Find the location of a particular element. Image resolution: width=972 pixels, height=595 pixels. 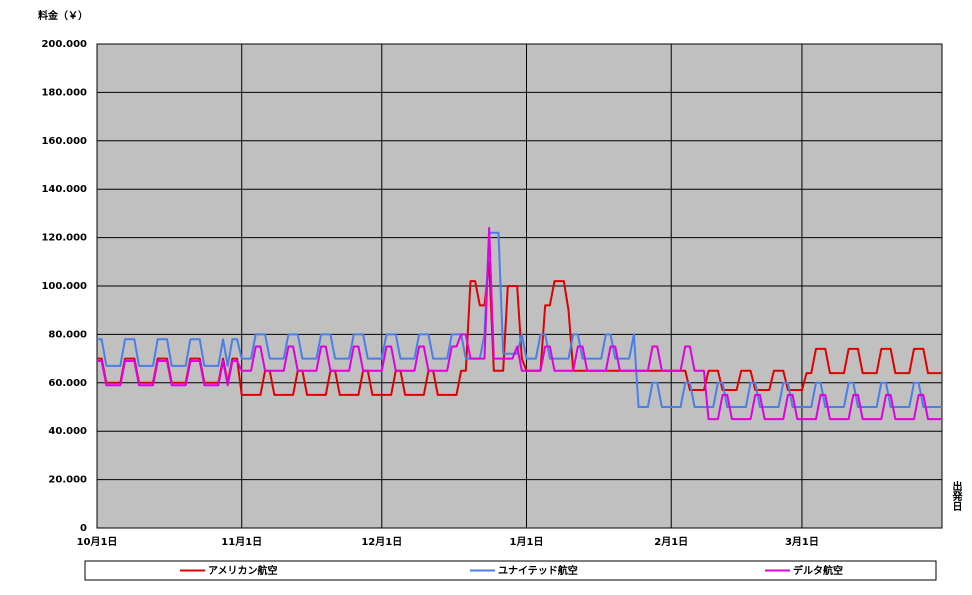

y-tick-label: 0 is located at coordinates (83, 528).